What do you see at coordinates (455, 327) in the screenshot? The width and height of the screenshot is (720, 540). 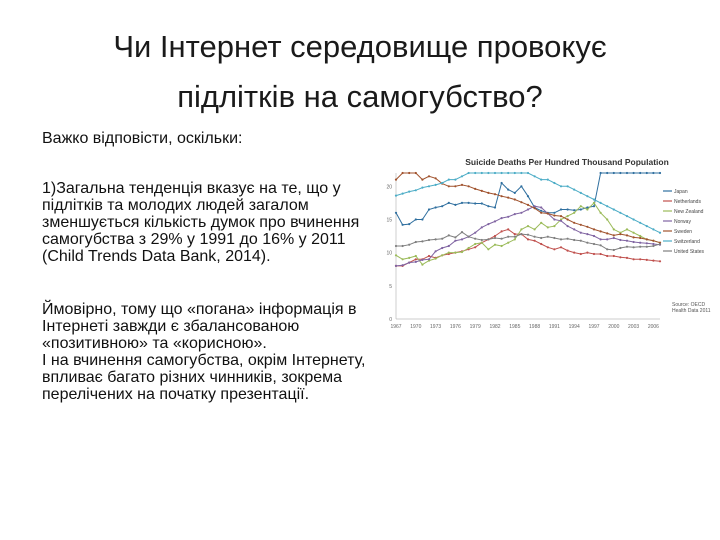 I see `x-tick-label: 1976` at bounding box center [455, 327].